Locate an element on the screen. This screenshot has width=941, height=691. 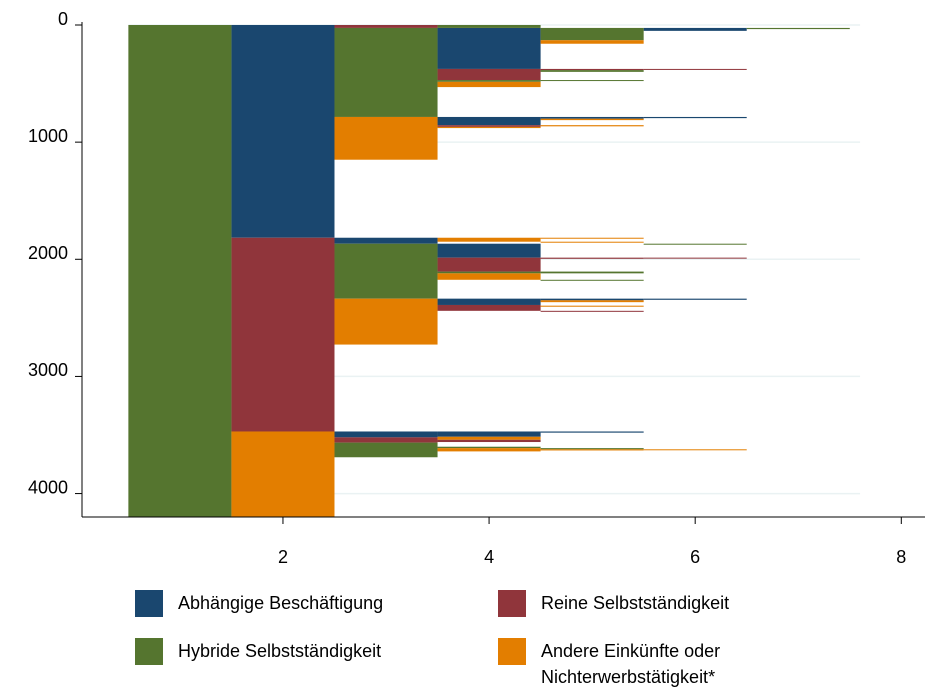
y-tick-label: 1000 is located at coordinates (48, 136).